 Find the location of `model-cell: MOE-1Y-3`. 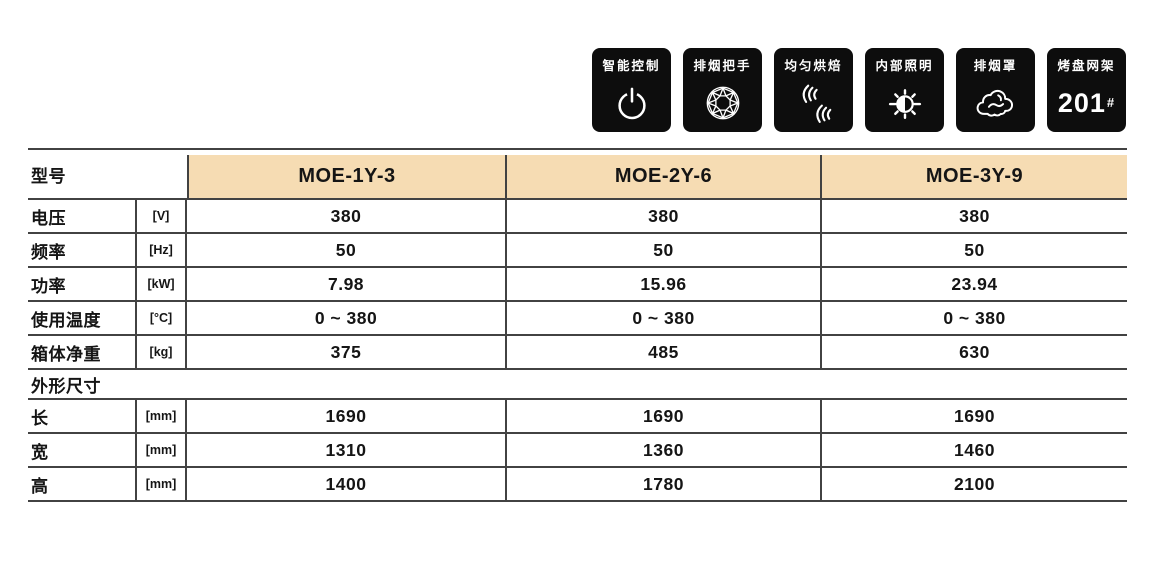

model-cell: MOE-1Y-3 is located at coordinates (346, 174).